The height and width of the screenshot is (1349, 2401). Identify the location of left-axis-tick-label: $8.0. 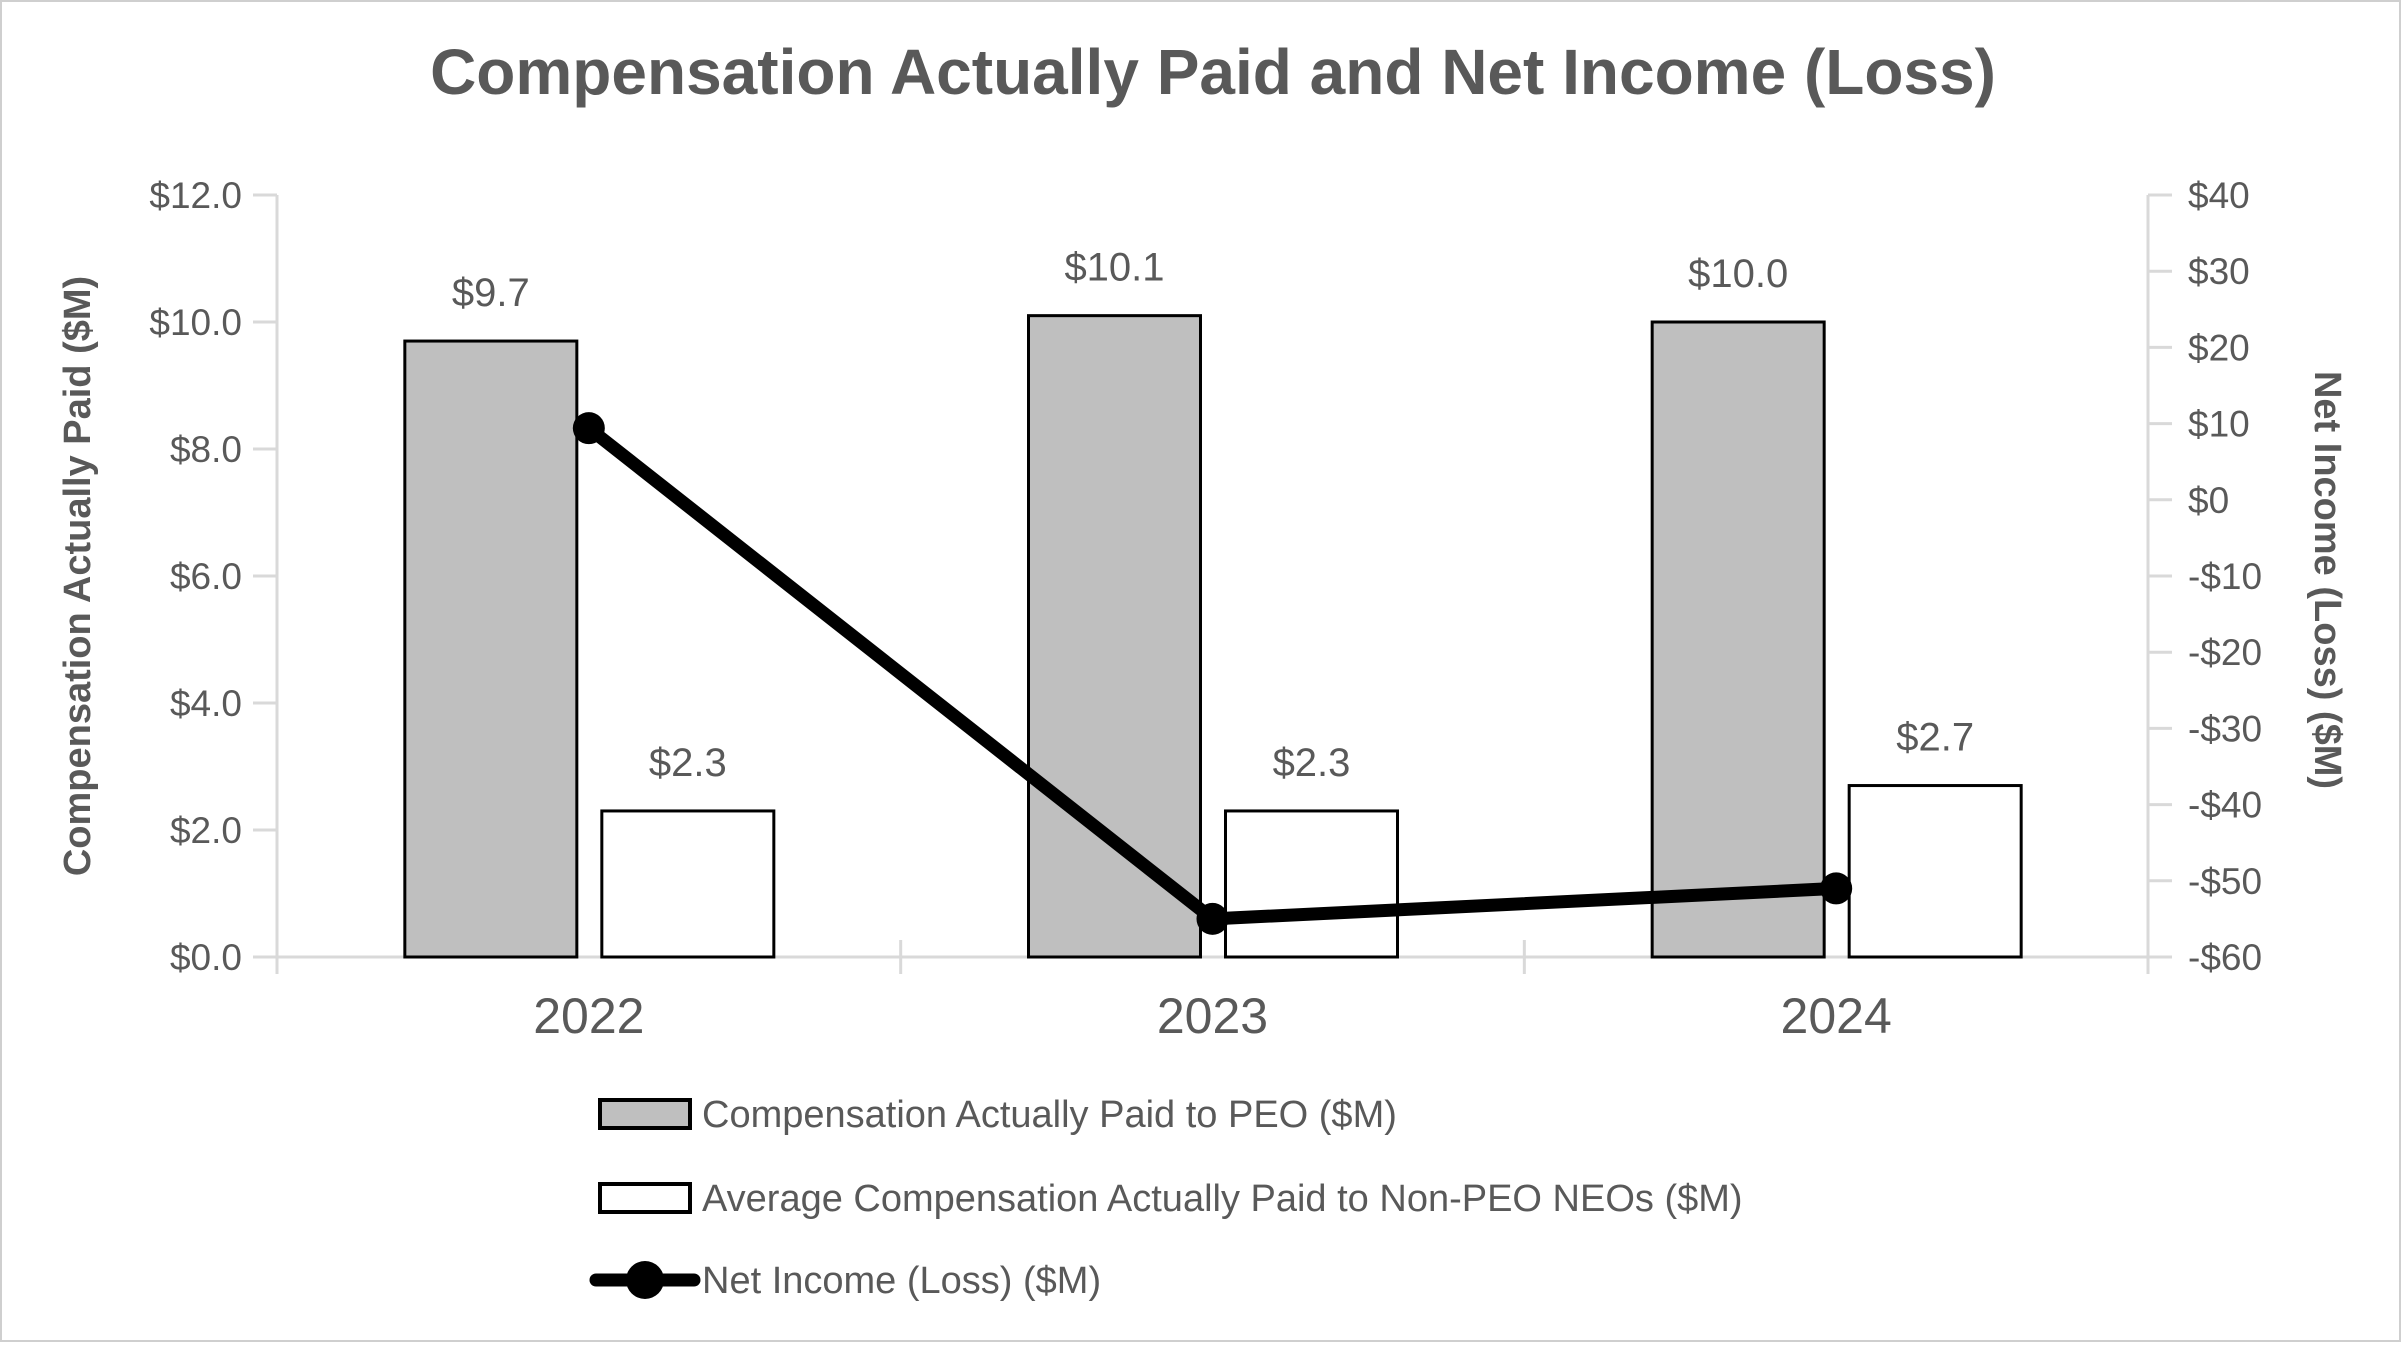
(206, 449).